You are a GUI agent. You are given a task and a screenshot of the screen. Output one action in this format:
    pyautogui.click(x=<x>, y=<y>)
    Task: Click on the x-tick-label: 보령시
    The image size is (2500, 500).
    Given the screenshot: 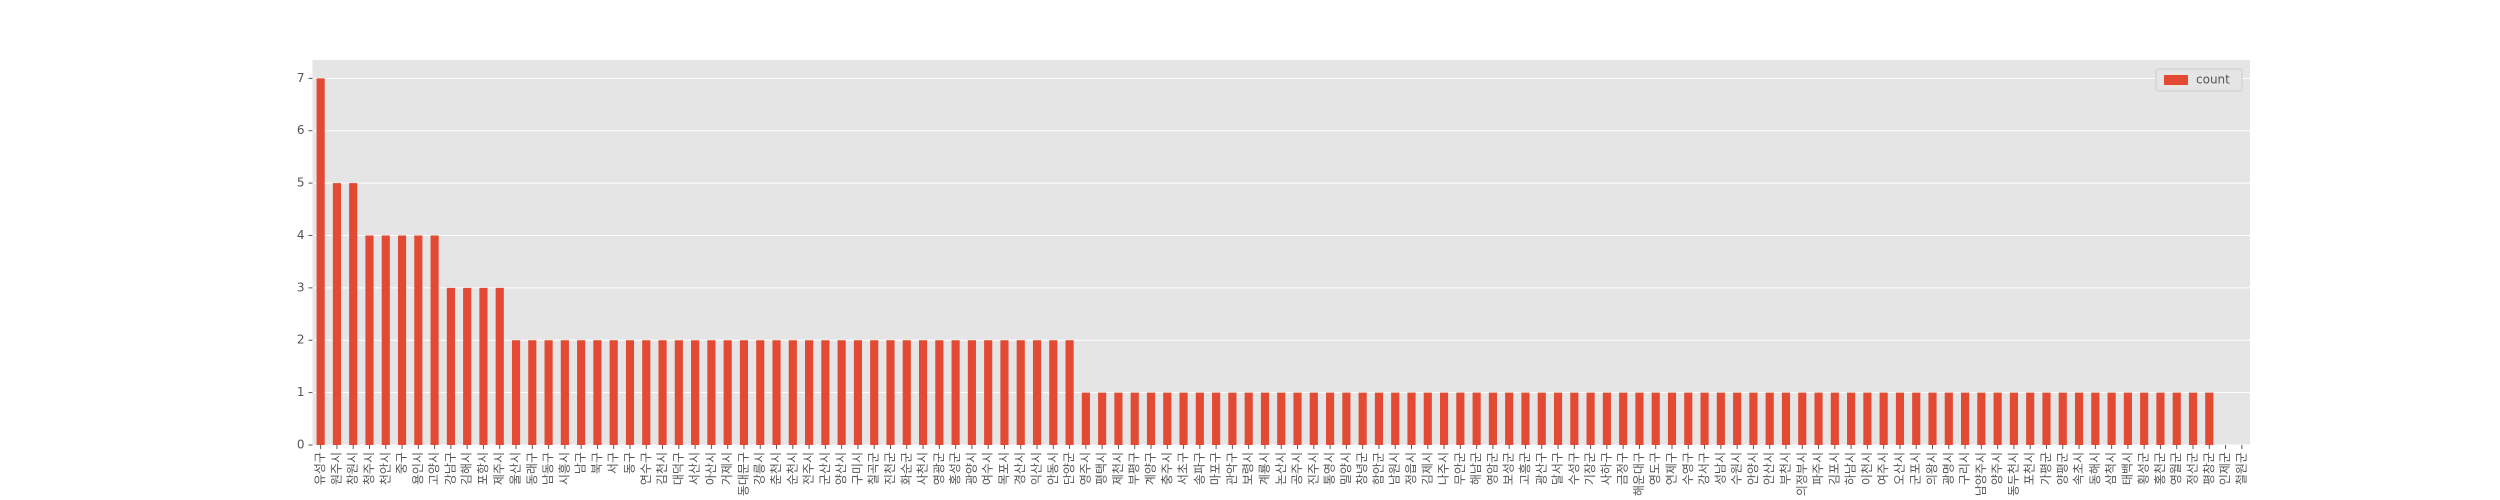 What is the action you would take?
    pyautogui.click(x=1248, y=468)
    